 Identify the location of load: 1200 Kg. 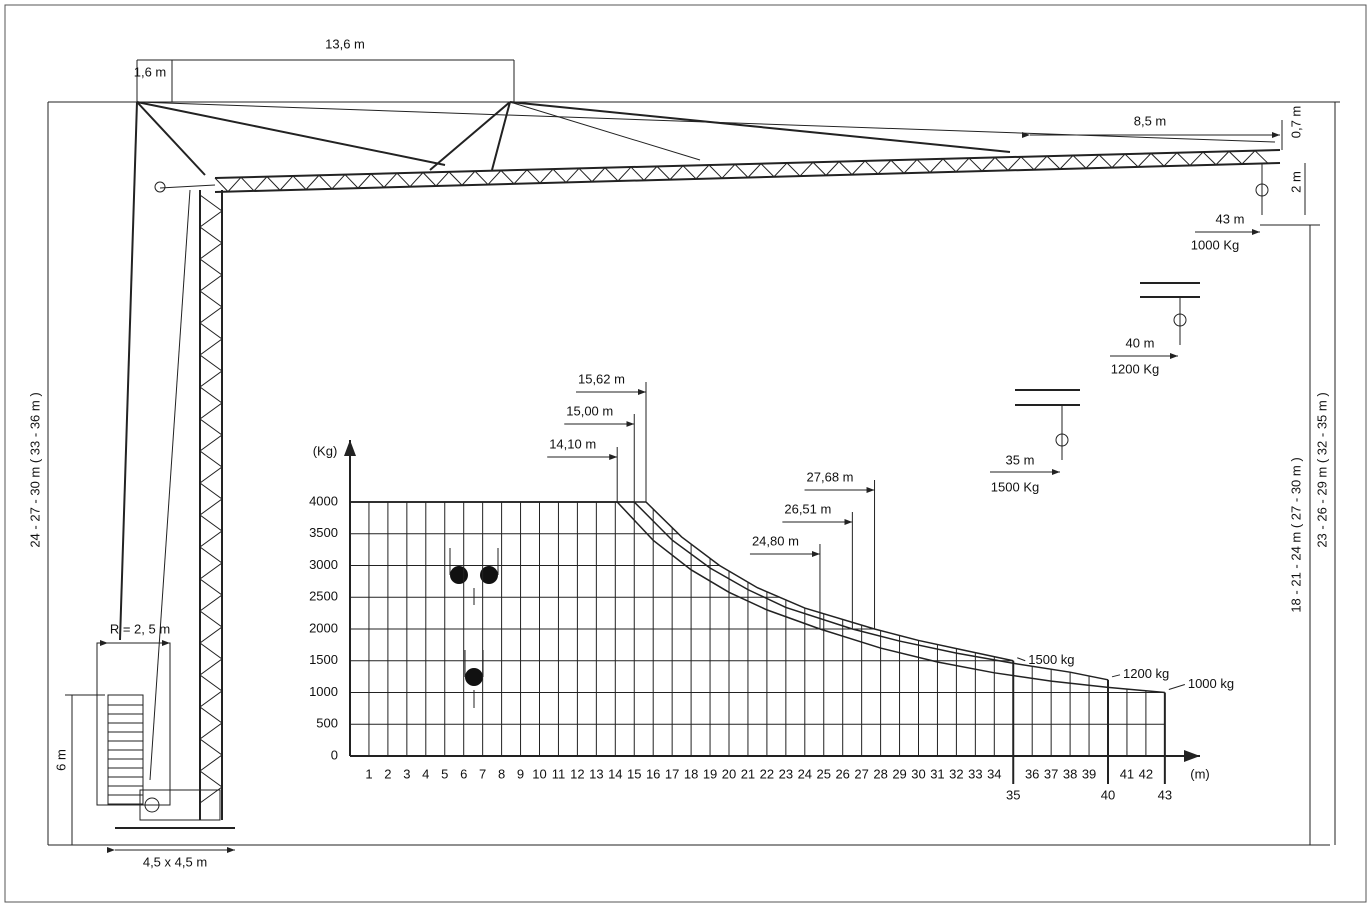
(1135, 368).